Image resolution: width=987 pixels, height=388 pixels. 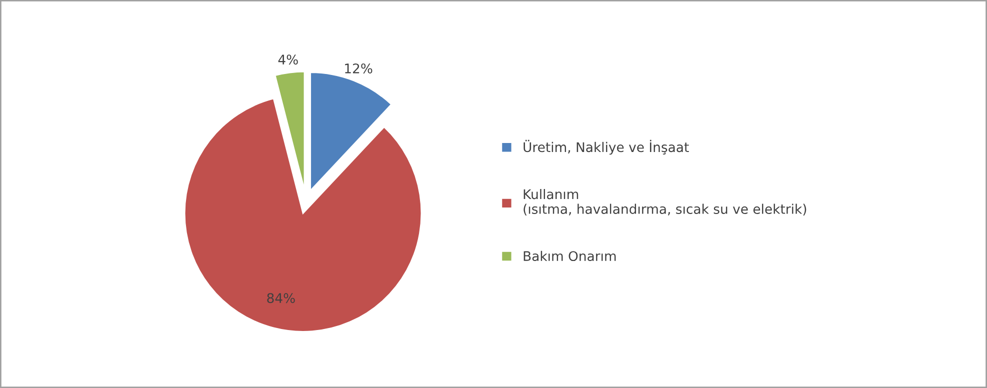 I want to click on legend-label: Üretim, Nakliye ve İnşaat, so click(x=606, y=147).